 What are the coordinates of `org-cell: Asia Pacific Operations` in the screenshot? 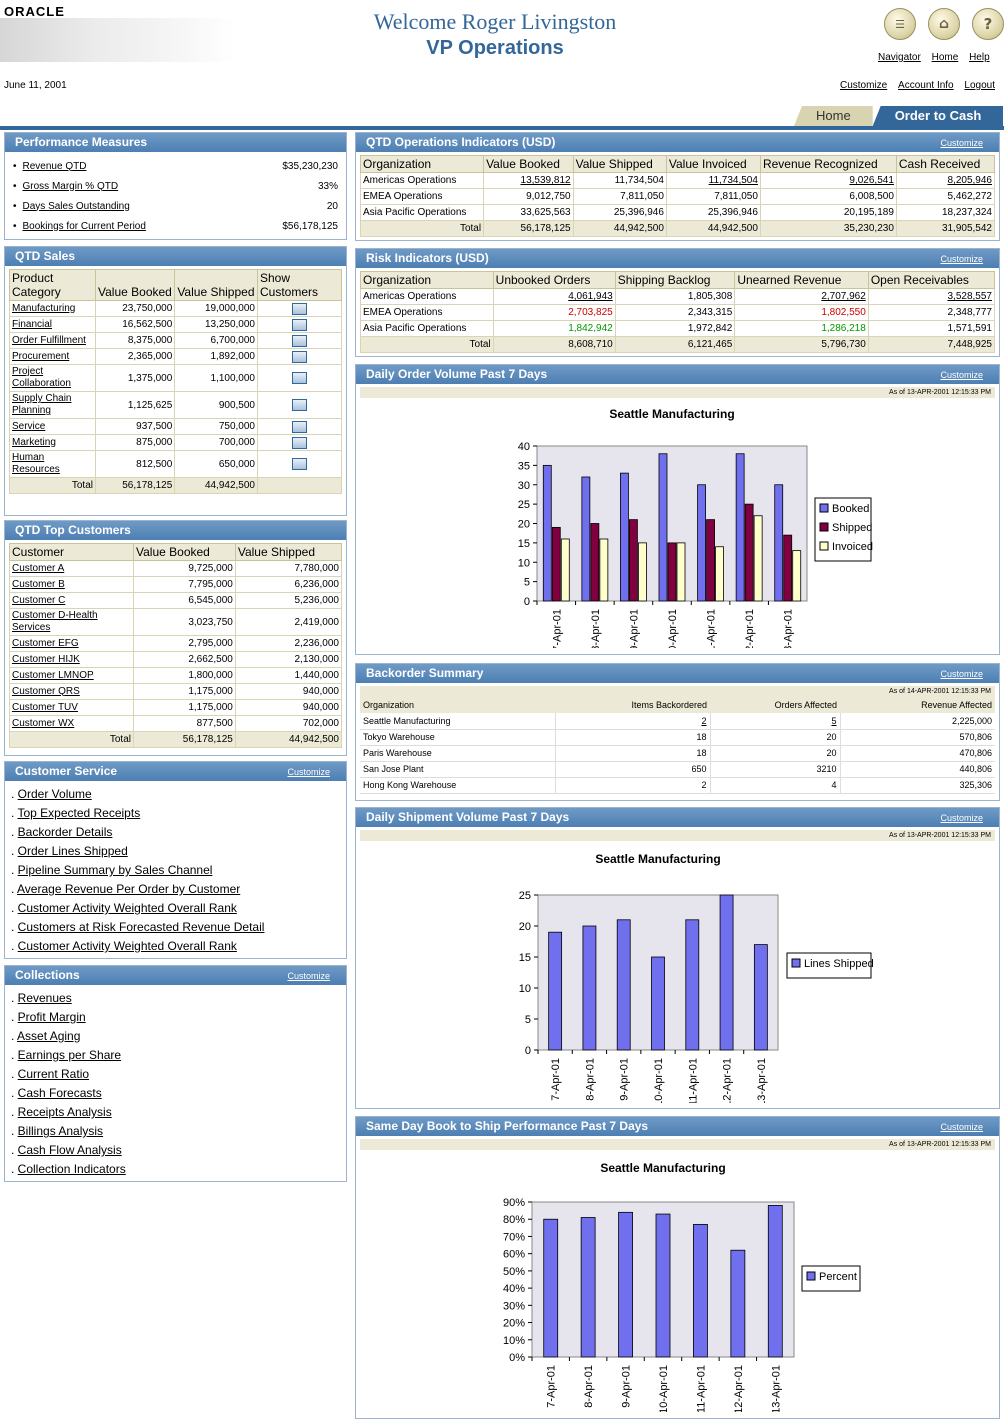 It's located at (427, 328).